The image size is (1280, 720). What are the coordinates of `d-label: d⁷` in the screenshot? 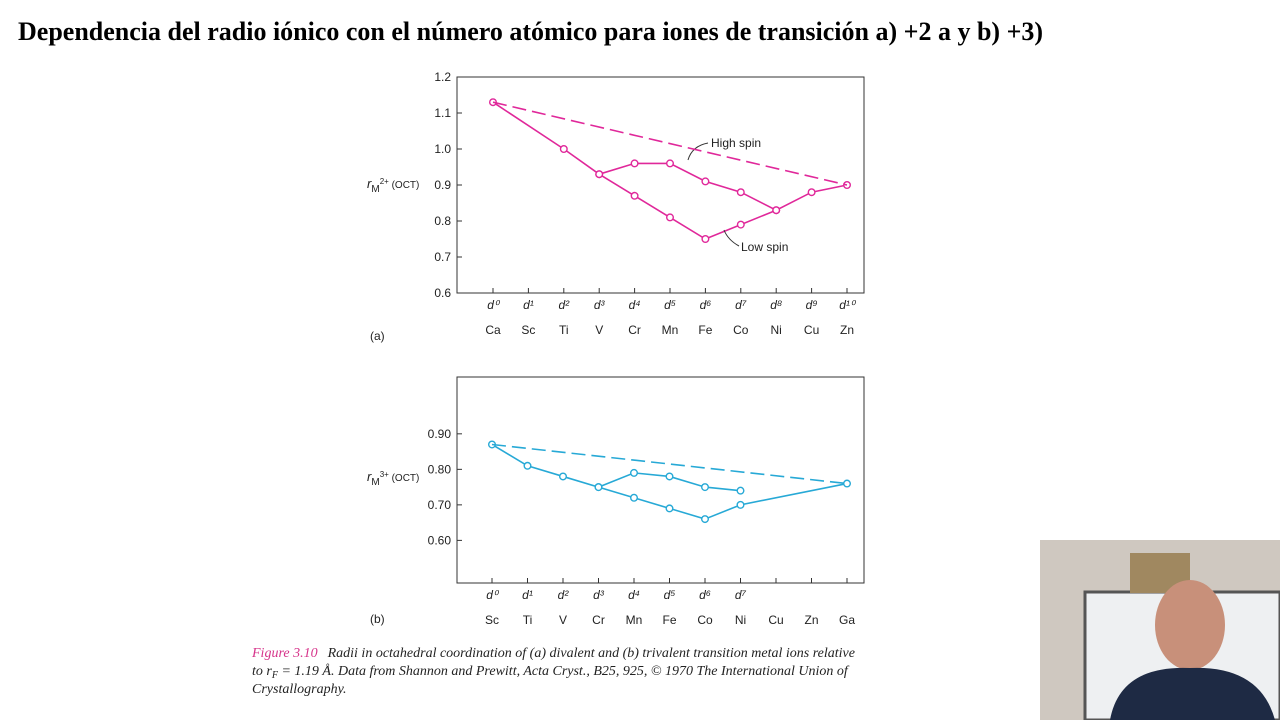 It's located at (741, 305).